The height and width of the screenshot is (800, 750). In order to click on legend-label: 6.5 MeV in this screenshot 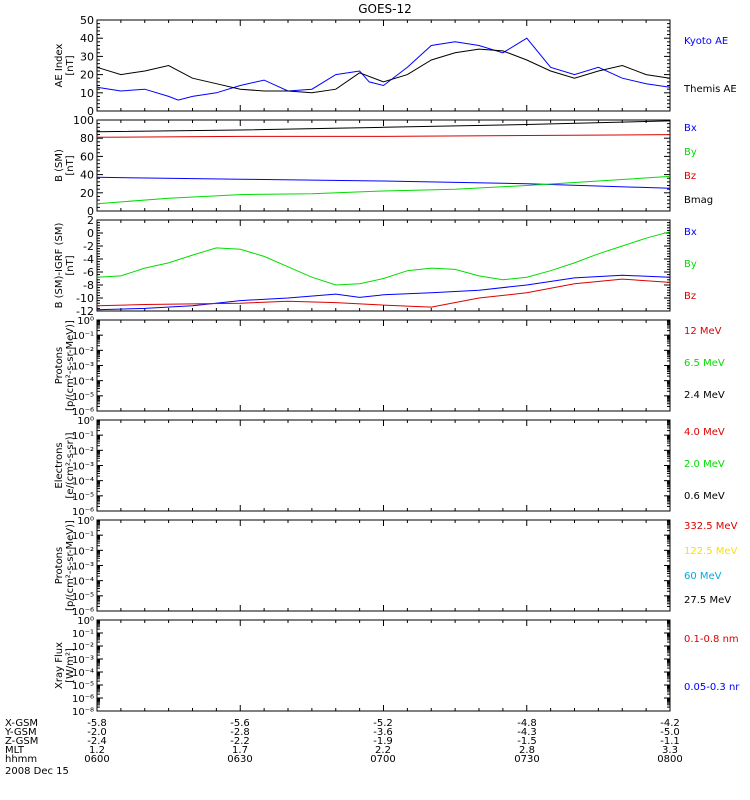, I will do `click(704, 363)`.